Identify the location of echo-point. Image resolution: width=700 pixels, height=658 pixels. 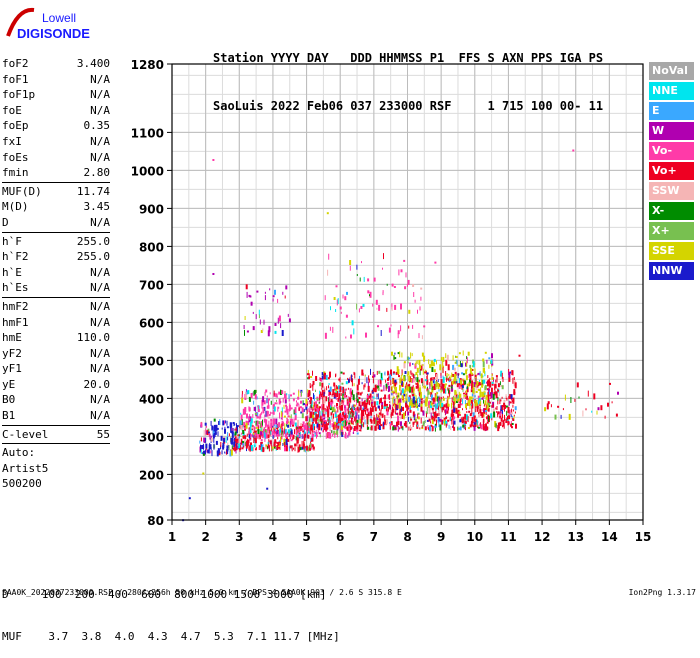
(573, 150).